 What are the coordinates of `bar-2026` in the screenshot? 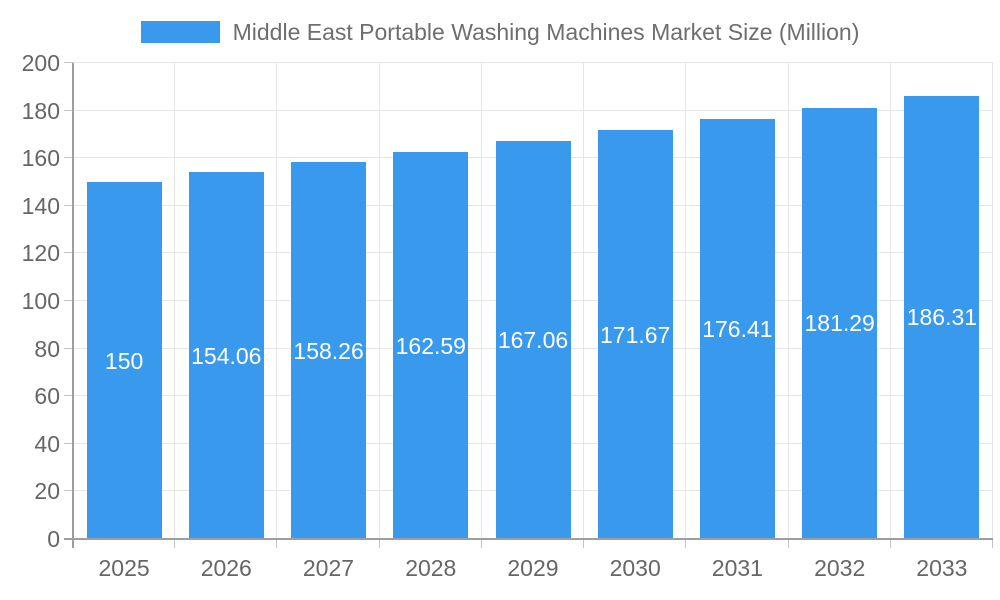 It's located at (226, 355).